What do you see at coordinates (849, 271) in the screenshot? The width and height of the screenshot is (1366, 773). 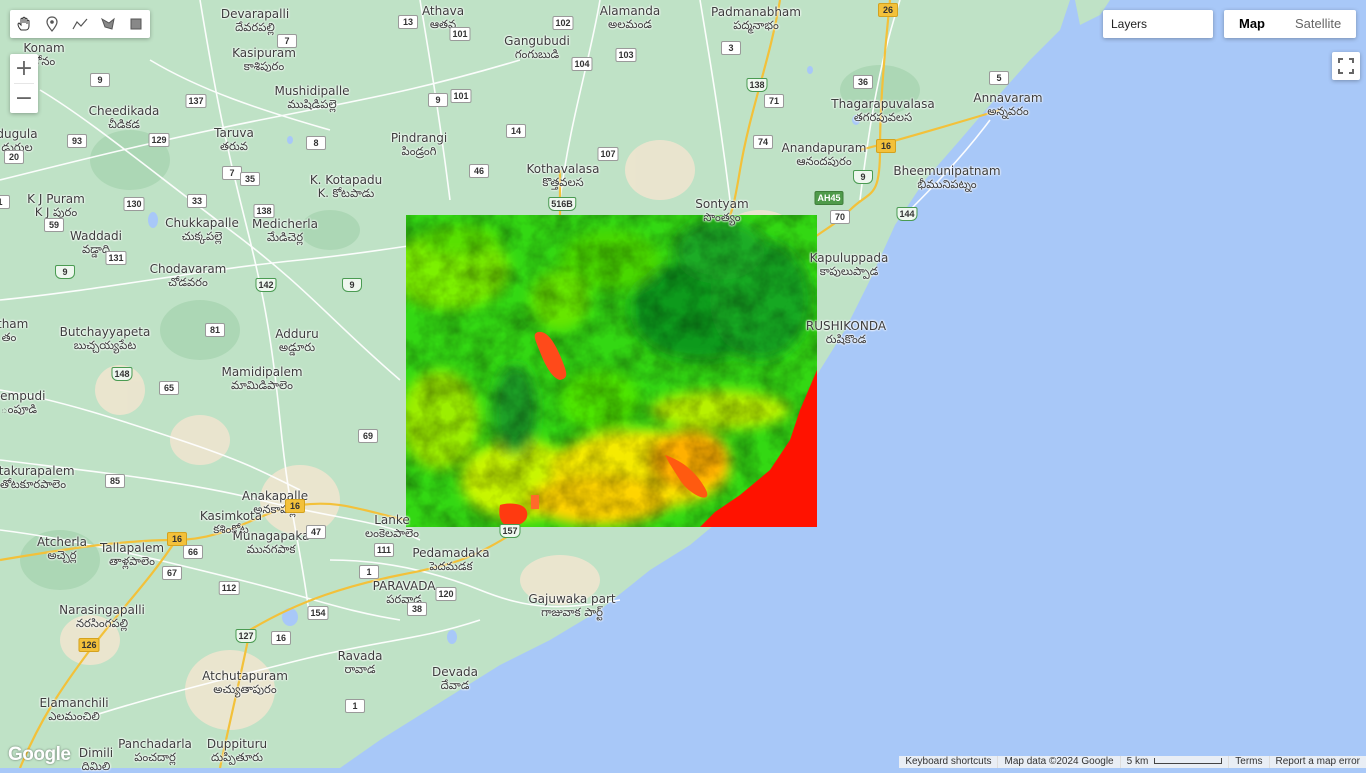 I see `place-local-name: కాపులుప్పాడ` at bounding box center [849, 271].